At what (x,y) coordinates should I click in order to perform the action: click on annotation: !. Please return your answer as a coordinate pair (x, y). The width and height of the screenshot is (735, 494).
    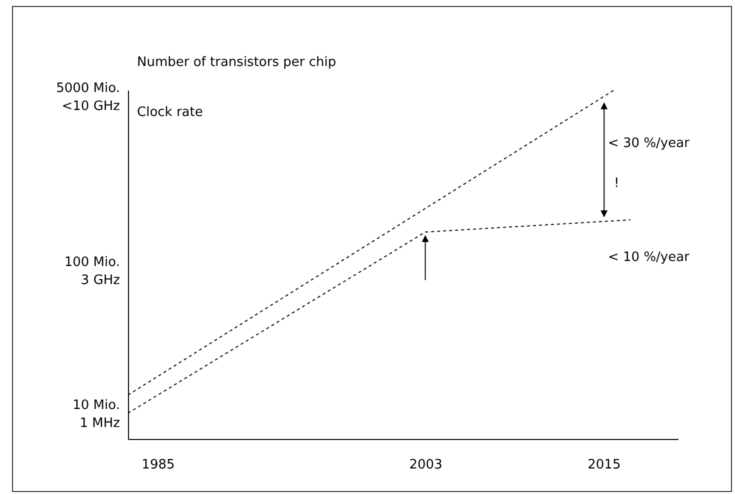
    Looking at the image, I should click on (617, 183).